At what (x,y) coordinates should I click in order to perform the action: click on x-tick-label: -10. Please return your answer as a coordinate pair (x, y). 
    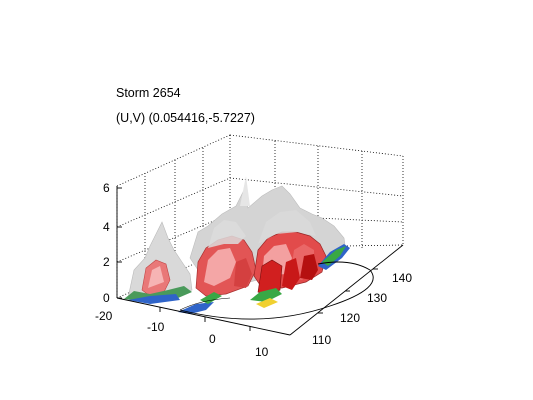
    Looking at the image, I should click on (156, 327).